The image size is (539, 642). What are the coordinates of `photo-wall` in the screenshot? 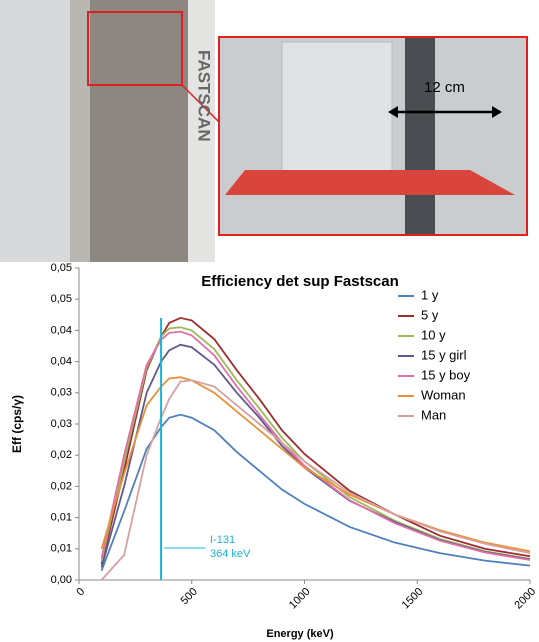 It's located at (35, 131).